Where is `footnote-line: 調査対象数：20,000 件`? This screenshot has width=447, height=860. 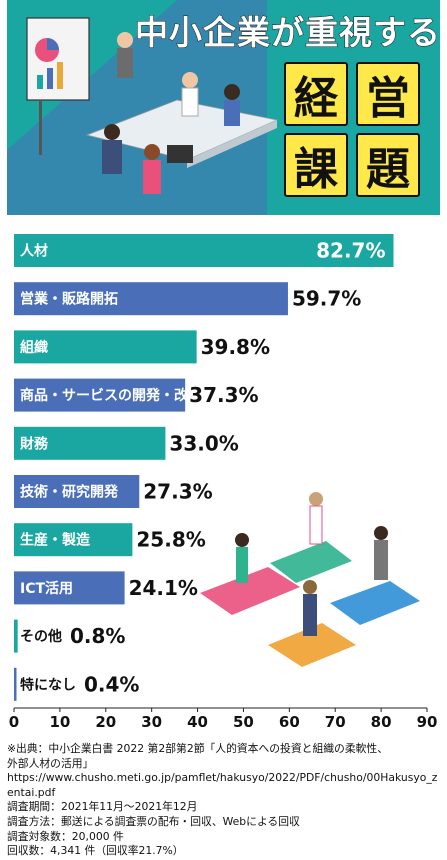
footnote-line: 調査対象数：20,000 件 is located at coordinates (65, 836).